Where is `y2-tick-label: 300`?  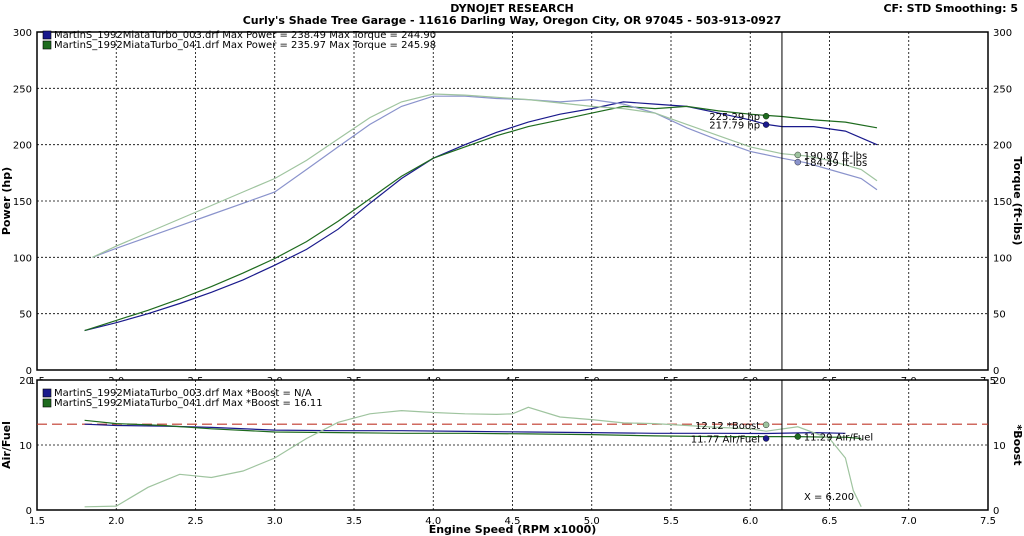
y2-tick-label: 300 is located at coordinates (1002, 33).